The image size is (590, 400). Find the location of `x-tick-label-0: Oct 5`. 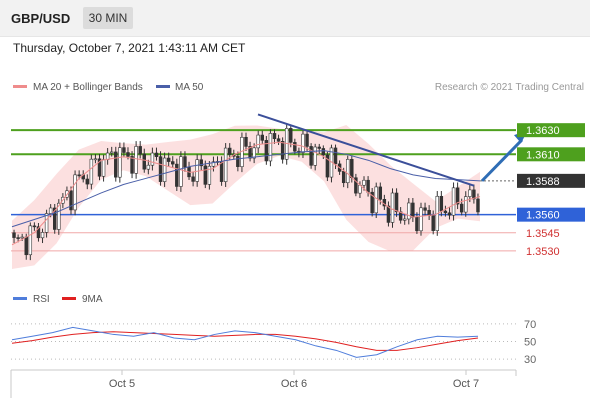

x-tick-label-0: Oct 5 is located at coordinates (122, 384).